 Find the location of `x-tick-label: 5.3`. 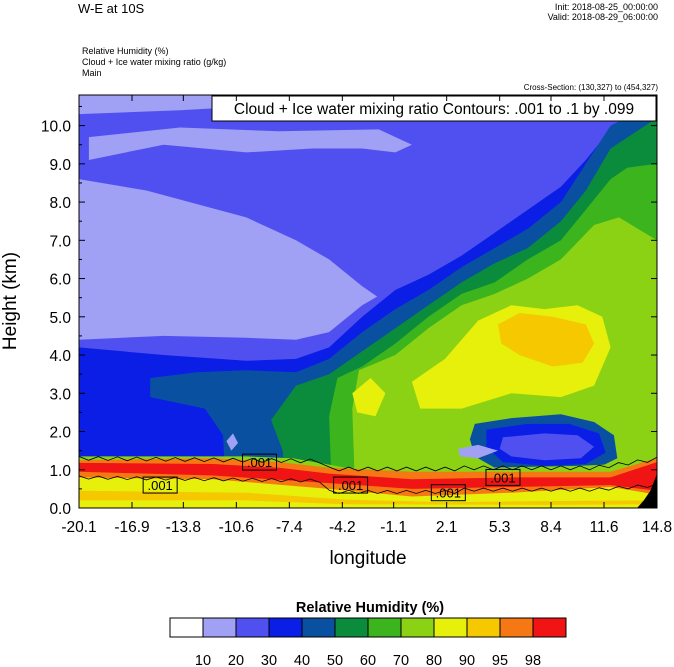

x-tick-label: 5.3 is located at coordinates (500, 527).